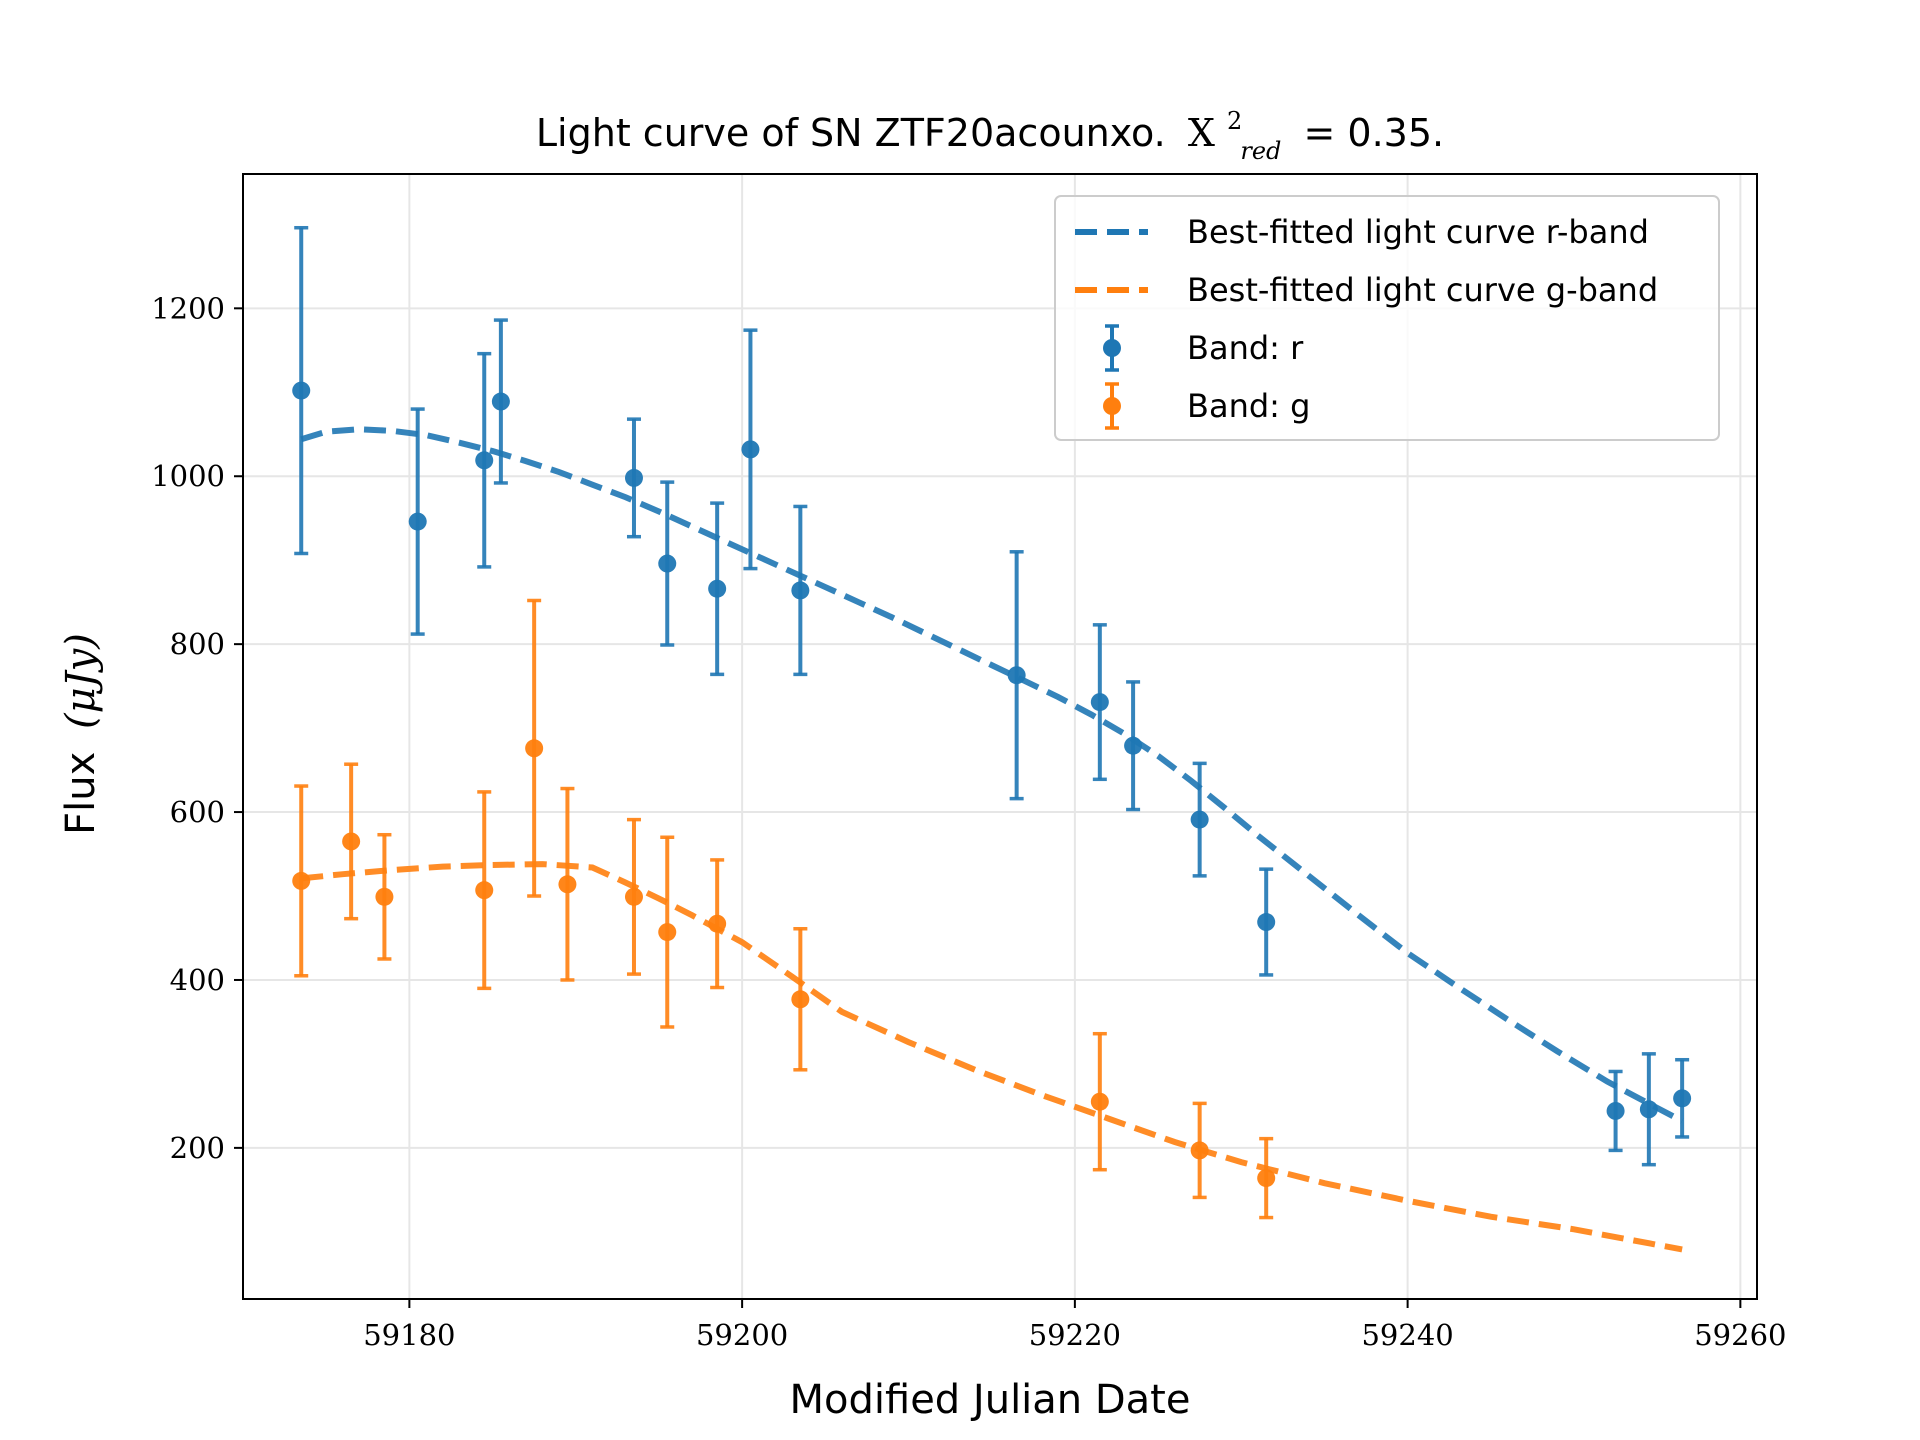 The image size is (1920, 1440). I want to click on x-tick-label: 59240, so click(1407, 1335).